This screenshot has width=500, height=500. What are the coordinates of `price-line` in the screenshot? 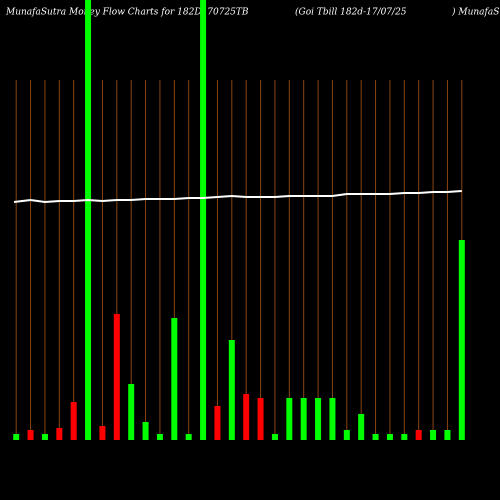 It's located at (237, 197).